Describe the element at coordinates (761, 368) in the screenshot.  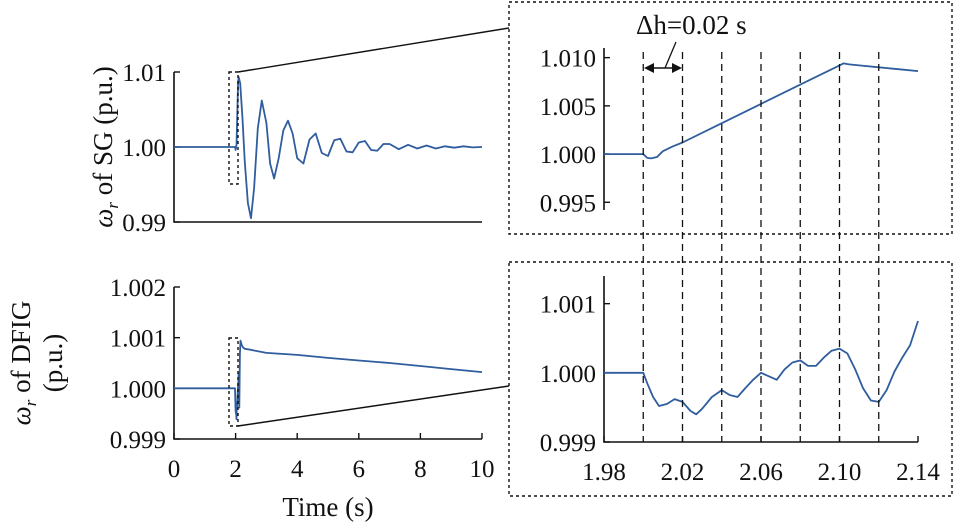
I see `dfig-zoom-series-line` at that location.